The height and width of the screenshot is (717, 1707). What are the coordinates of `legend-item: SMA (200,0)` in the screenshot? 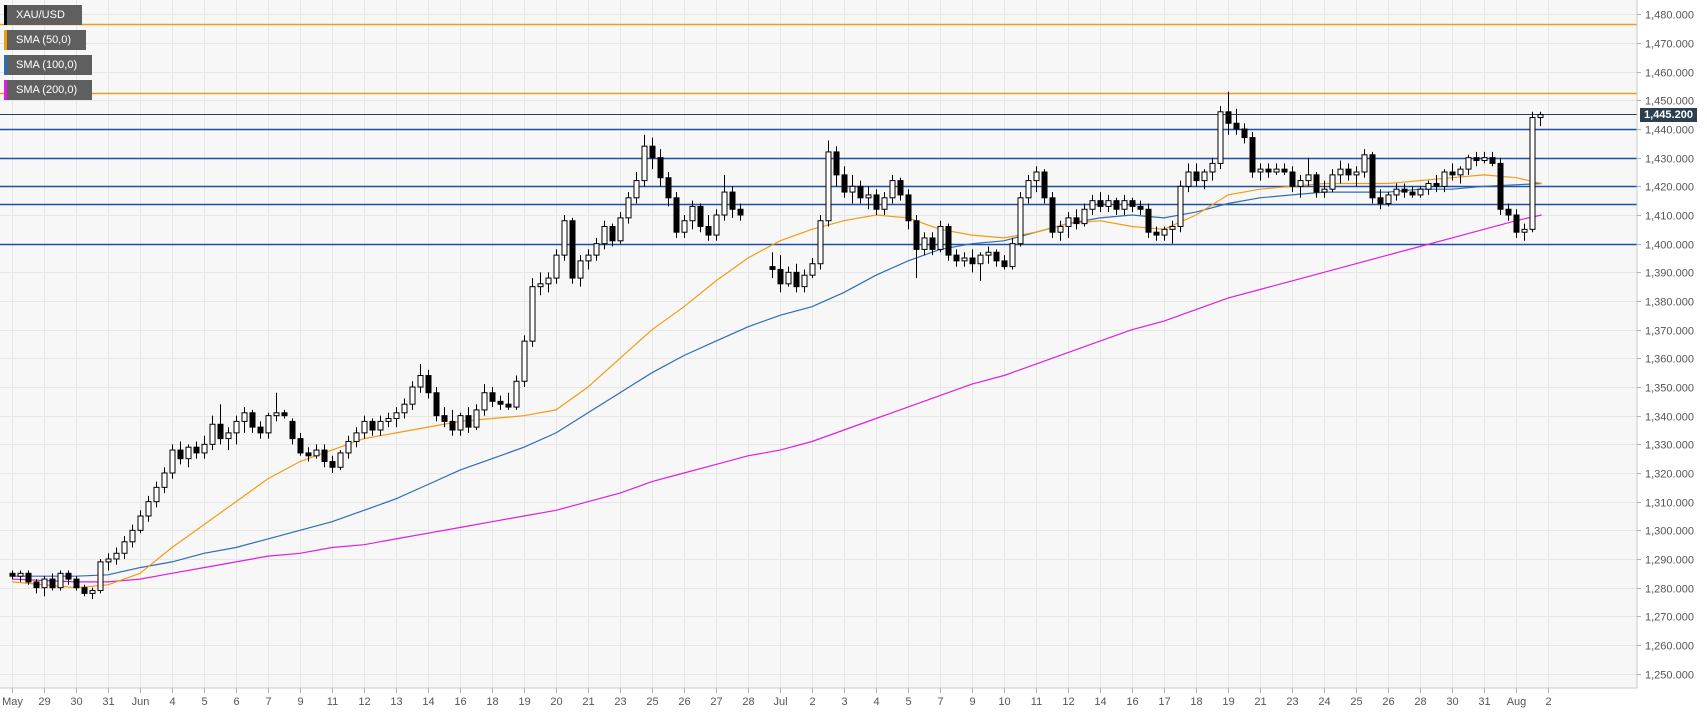 It's located at (48, 90).